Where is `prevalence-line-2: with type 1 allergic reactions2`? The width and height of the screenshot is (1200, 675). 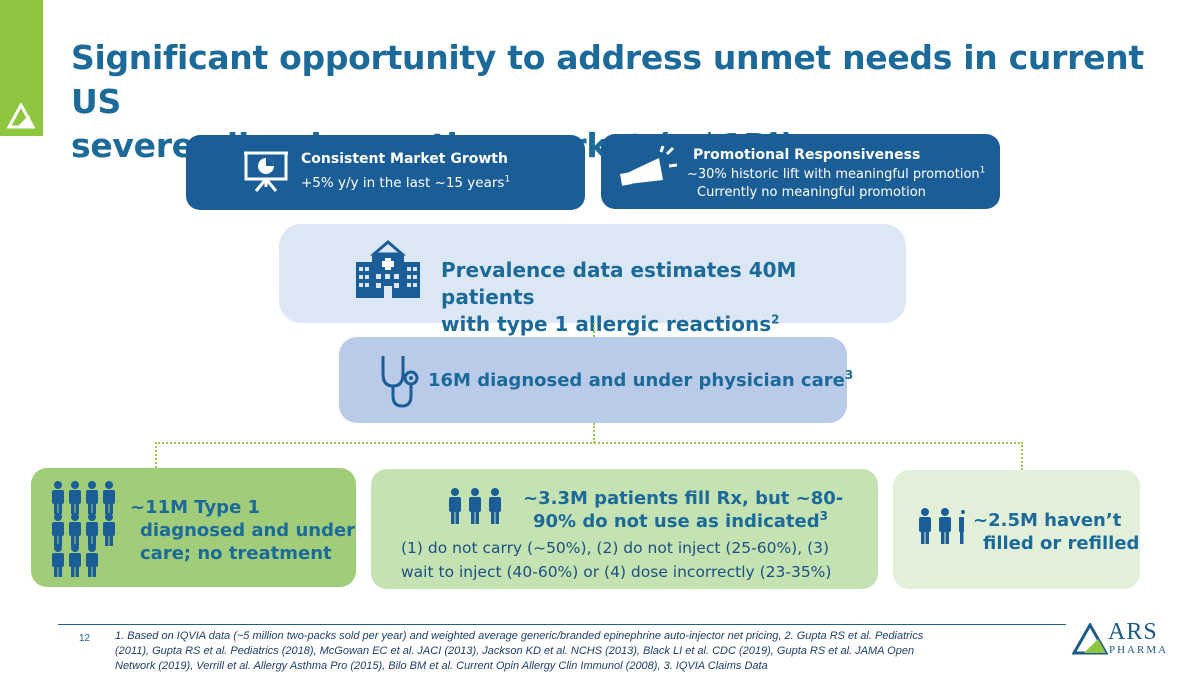
prevalence-line-2: with type 1 allergic reactions2 is located at coordinates (661, 324).